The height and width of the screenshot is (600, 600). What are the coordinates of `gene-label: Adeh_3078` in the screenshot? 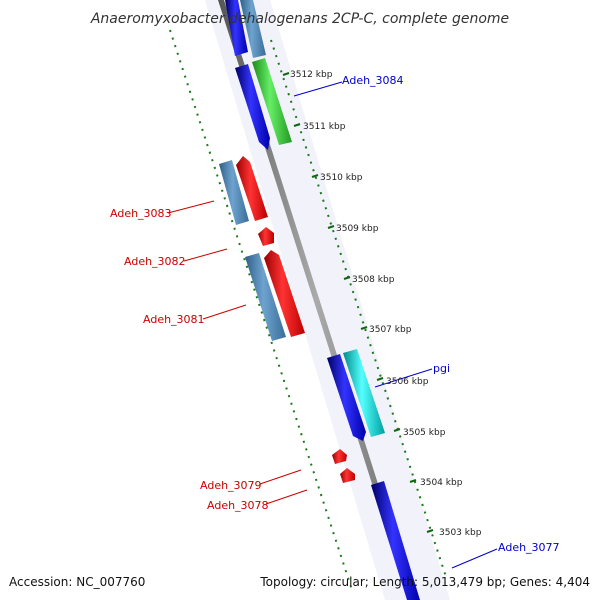 It's located at (238, 505).